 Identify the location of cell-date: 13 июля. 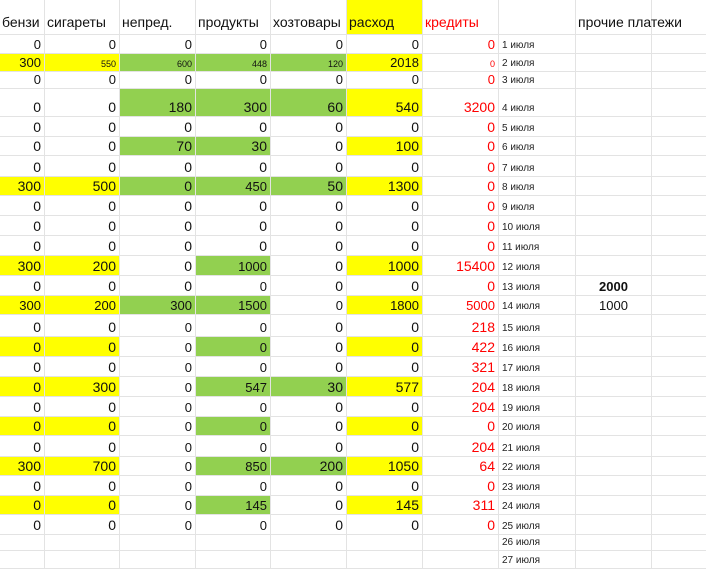
(537, 286).